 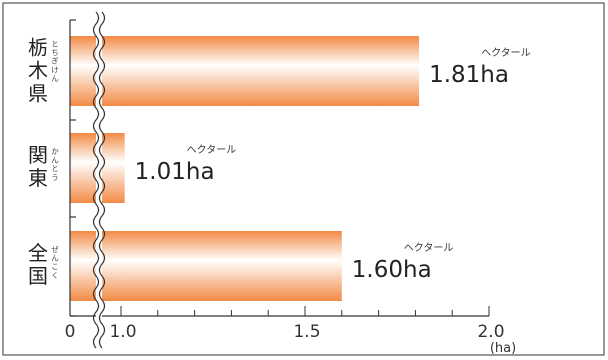 What do you see at coordinates (122, 332) in the screenshot?
I see `x-tick-label-1: 1.0` at bounding box center [122, 332].